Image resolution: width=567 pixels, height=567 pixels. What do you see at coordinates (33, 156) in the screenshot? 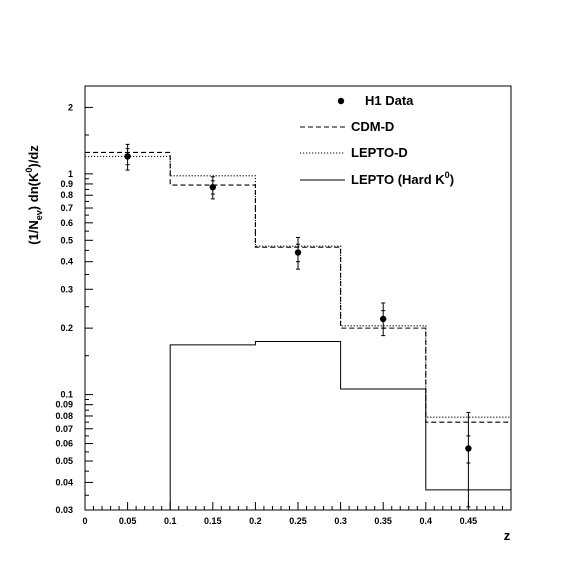
I see `y-axis-label-part3: )/dz` at bounding box center [33, 156].